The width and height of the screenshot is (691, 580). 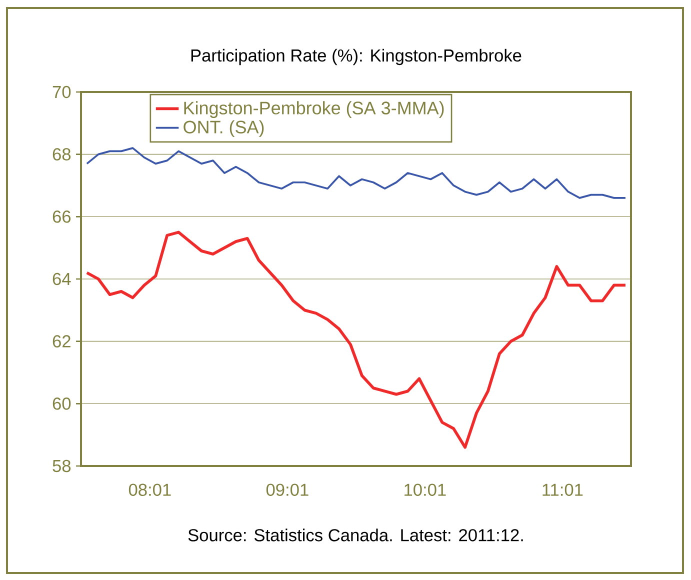 What do you see at coordinates (224, 128) in the screenshot?
I see `legend-label: ONT. (SA)` at bounding box center [224, 128].